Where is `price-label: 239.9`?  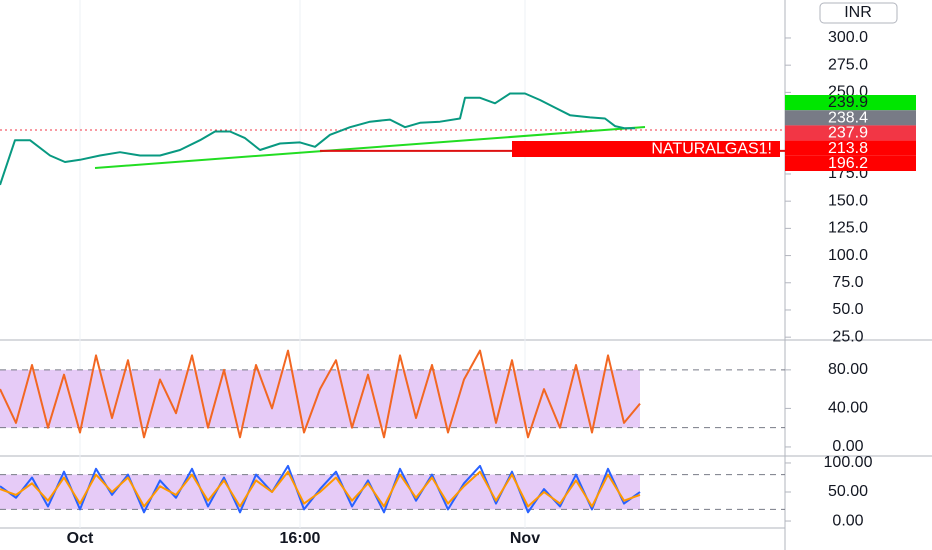 price-label: 239.9 is located at coordinates (848, 102).